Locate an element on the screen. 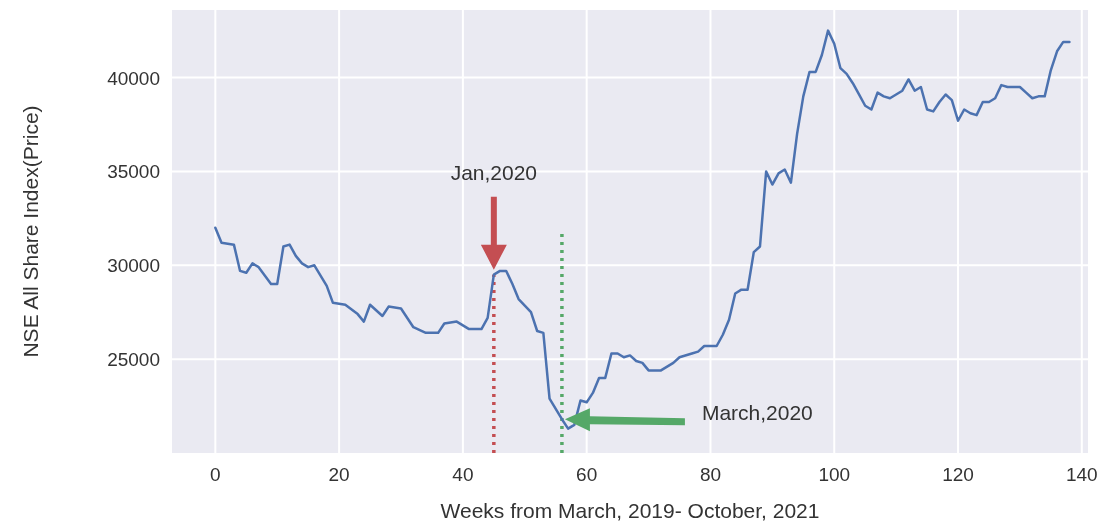  x-tick-label: 140 is located at coordinates (1081, 474).